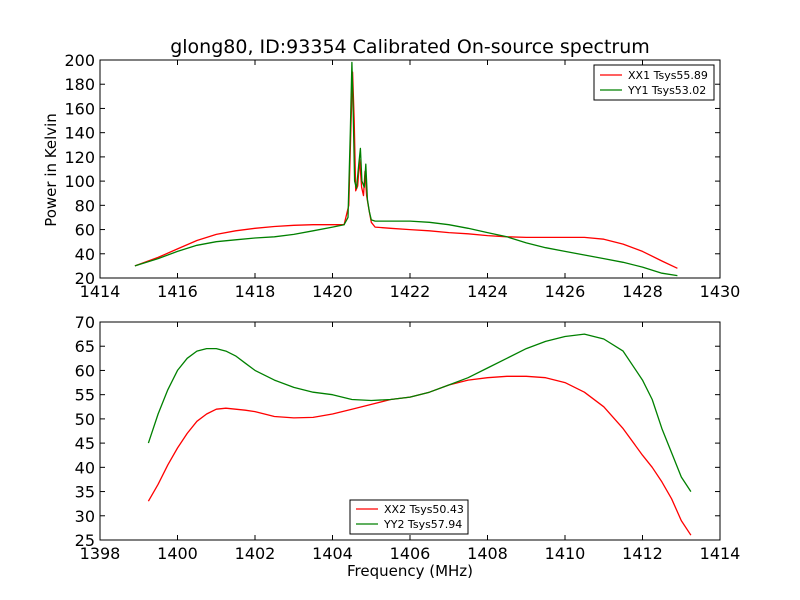 This screenshot has width=800, height=600. What do you see at coordinates (79, 157) in the screenshot?
I see `y-tick-label: 120` at bounding box center [79, 157].